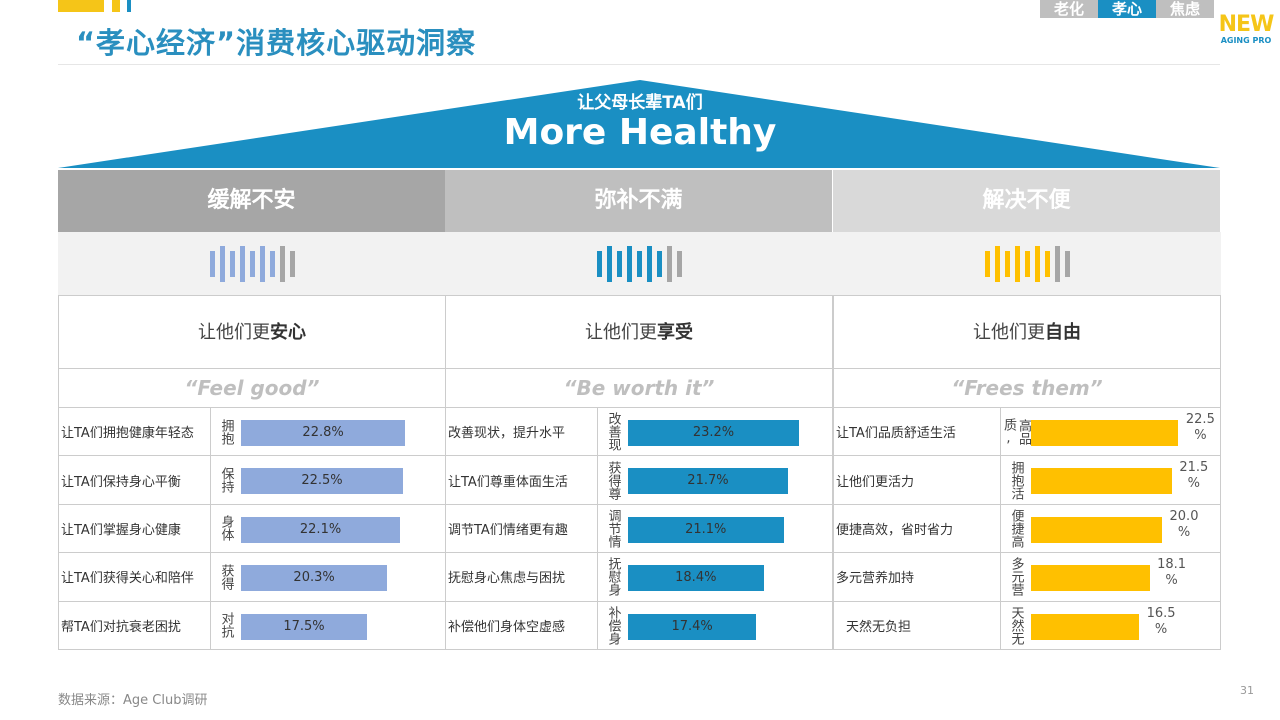  What do you see at coordinates (522, 528) in the screenshot?
I see `row-label: 调节TA们情绪更有趣` at bounding box center [522, 528].